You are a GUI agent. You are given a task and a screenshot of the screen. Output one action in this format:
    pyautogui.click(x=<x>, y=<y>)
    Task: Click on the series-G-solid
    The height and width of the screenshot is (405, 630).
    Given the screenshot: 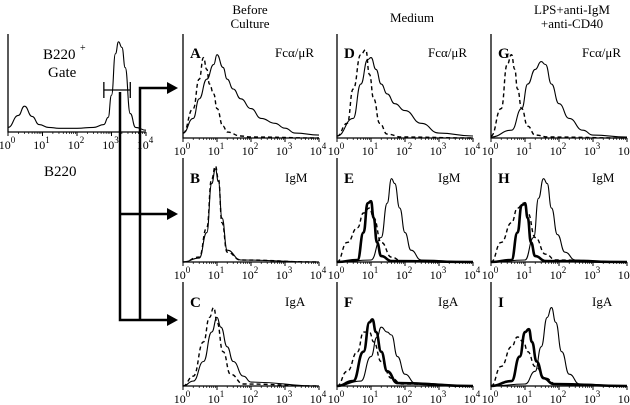 What is the action you would take?
    pyautogui.click(x=559, y=99)
    